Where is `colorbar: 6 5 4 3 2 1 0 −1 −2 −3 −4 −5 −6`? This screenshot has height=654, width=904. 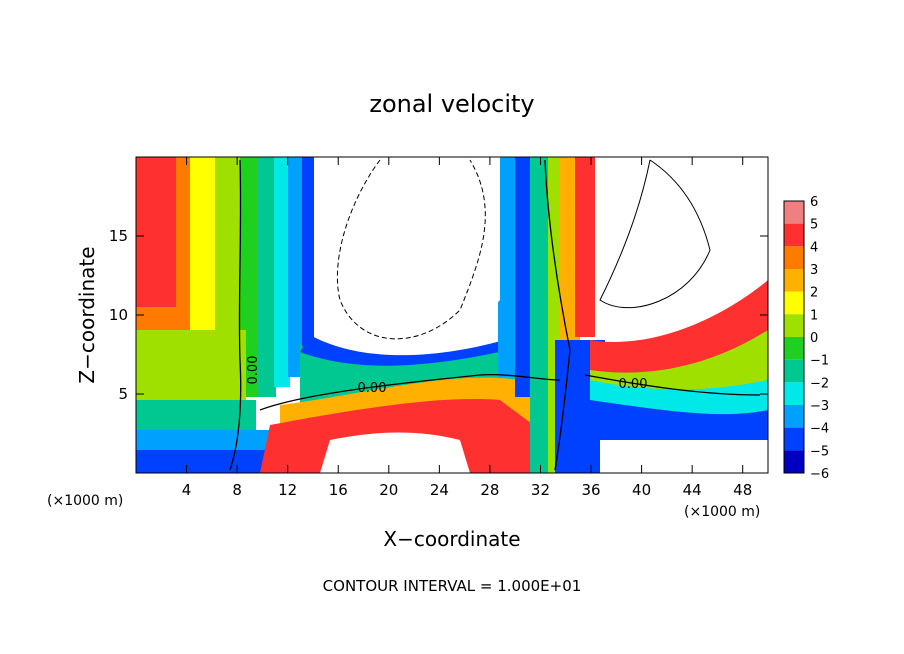 colorbar: 6 5 4 3 2 1 0 −1 −2 −3 −4 −5 −6 is located at coordinates (806, 338).